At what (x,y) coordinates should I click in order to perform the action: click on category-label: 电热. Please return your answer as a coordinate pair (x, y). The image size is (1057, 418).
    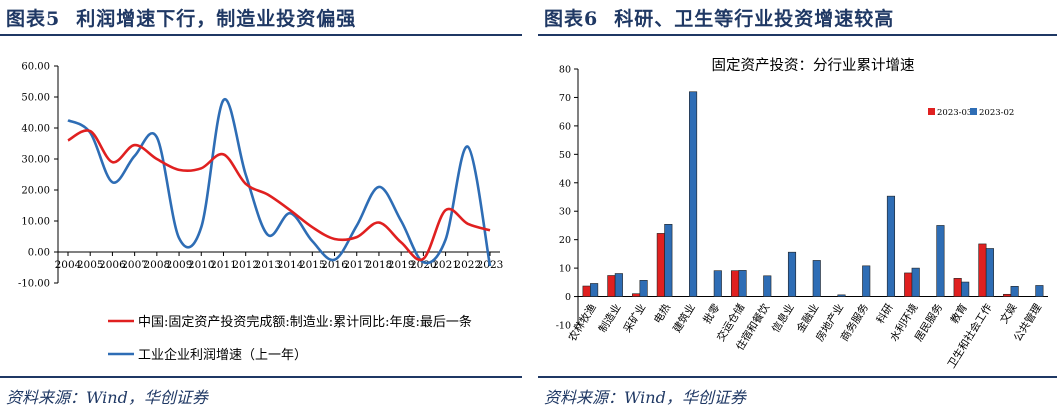
    Looking at the image, I should click on (662, 313).